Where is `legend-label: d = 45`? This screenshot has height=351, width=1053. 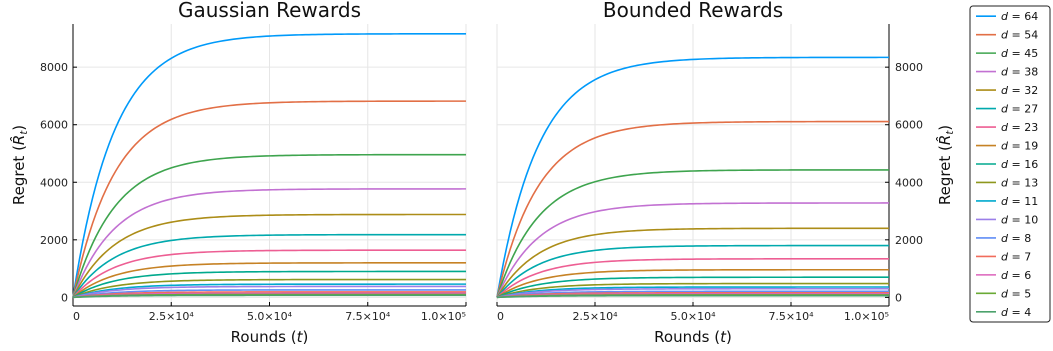 legend-label: d = 45 is located at coordinates (1019, 53).